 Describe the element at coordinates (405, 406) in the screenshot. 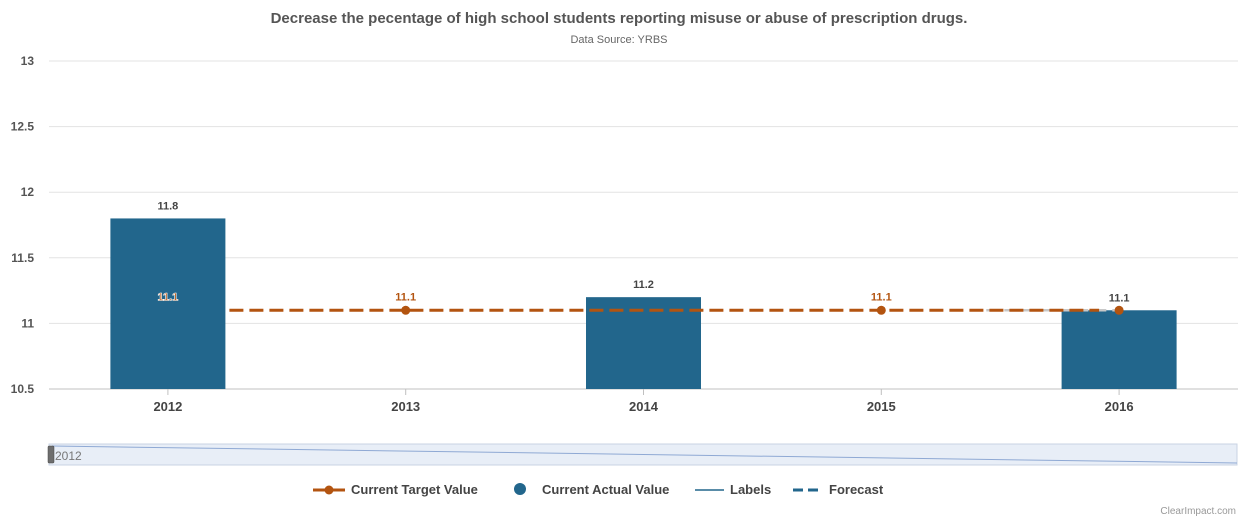

I see `x-tick-label: 2013` at that location.